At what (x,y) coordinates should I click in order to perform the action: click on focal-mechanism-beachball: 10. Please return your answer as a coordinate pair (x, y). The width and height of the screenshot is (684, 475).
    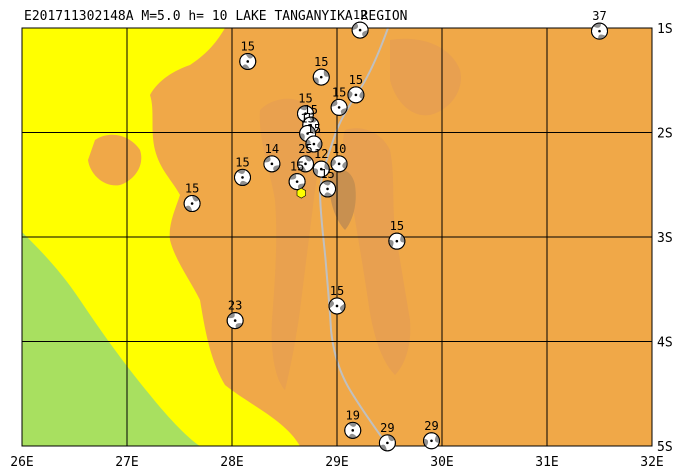
    Looking at the image, I should click on (339, 157).